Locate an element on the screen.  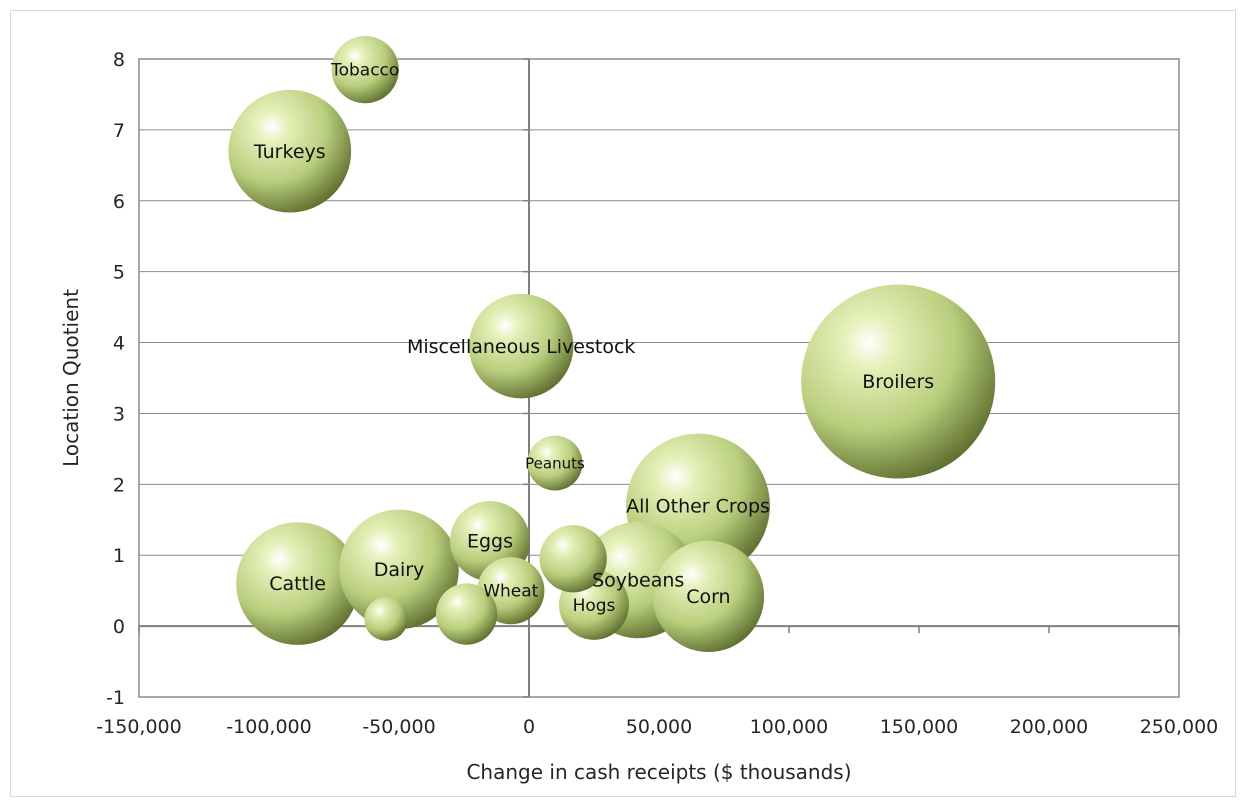
x-axis-title: Change in cash receipts ($ thousands) is located at coordinates (658, 772).